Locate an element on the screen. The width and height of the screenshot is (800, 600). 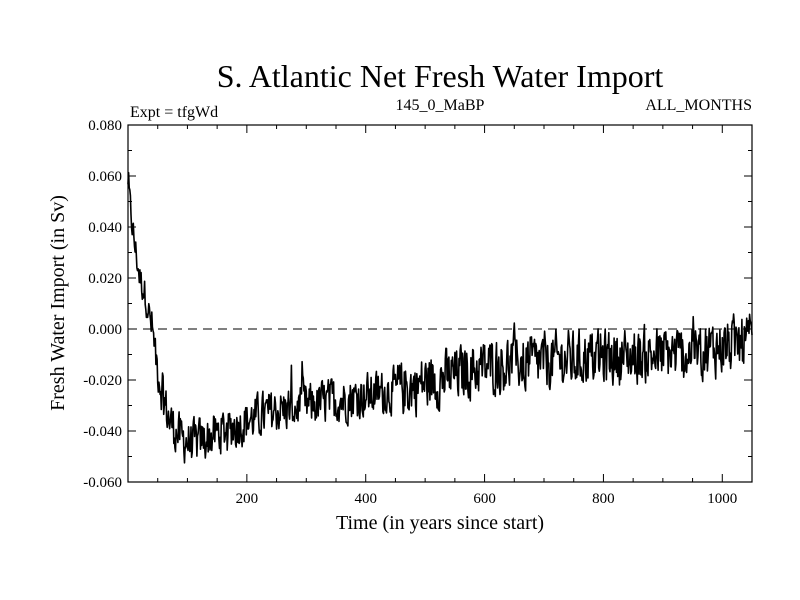
chart-title: S. Atlantic Net Fresh Water Import is located at coordinates (440, 76).